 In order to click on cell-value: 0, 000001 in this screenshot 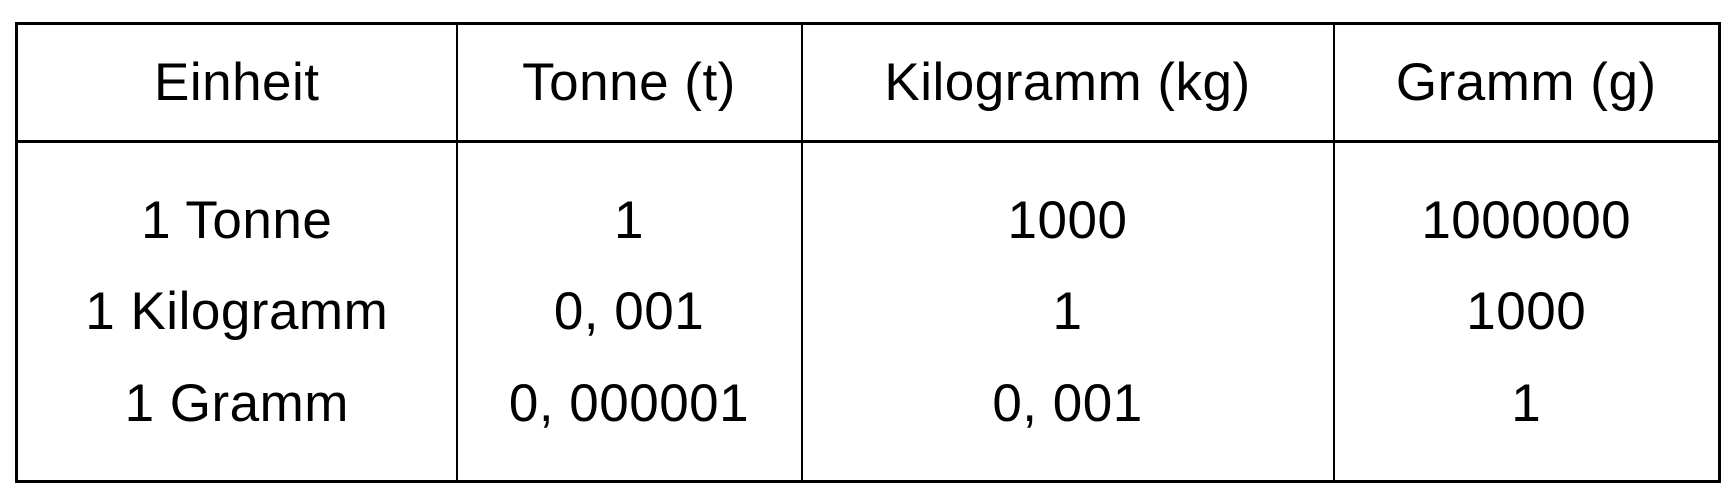, I will do `click(629, 404)`.